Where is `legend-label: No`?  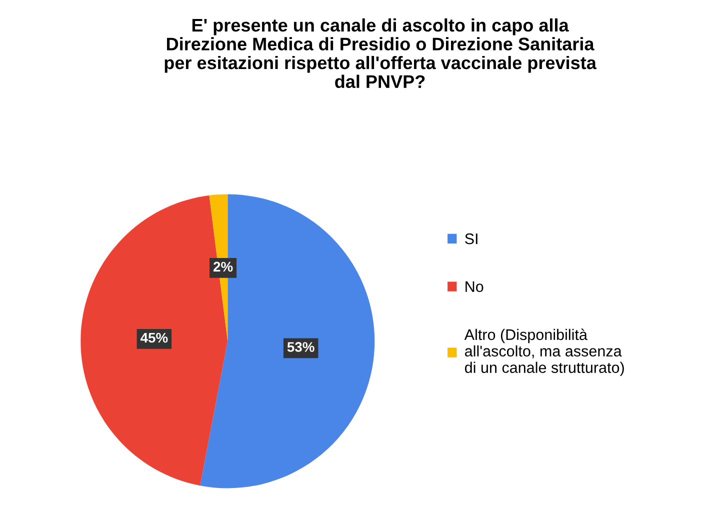 legend-label: No is located at coordinates (475, 286).